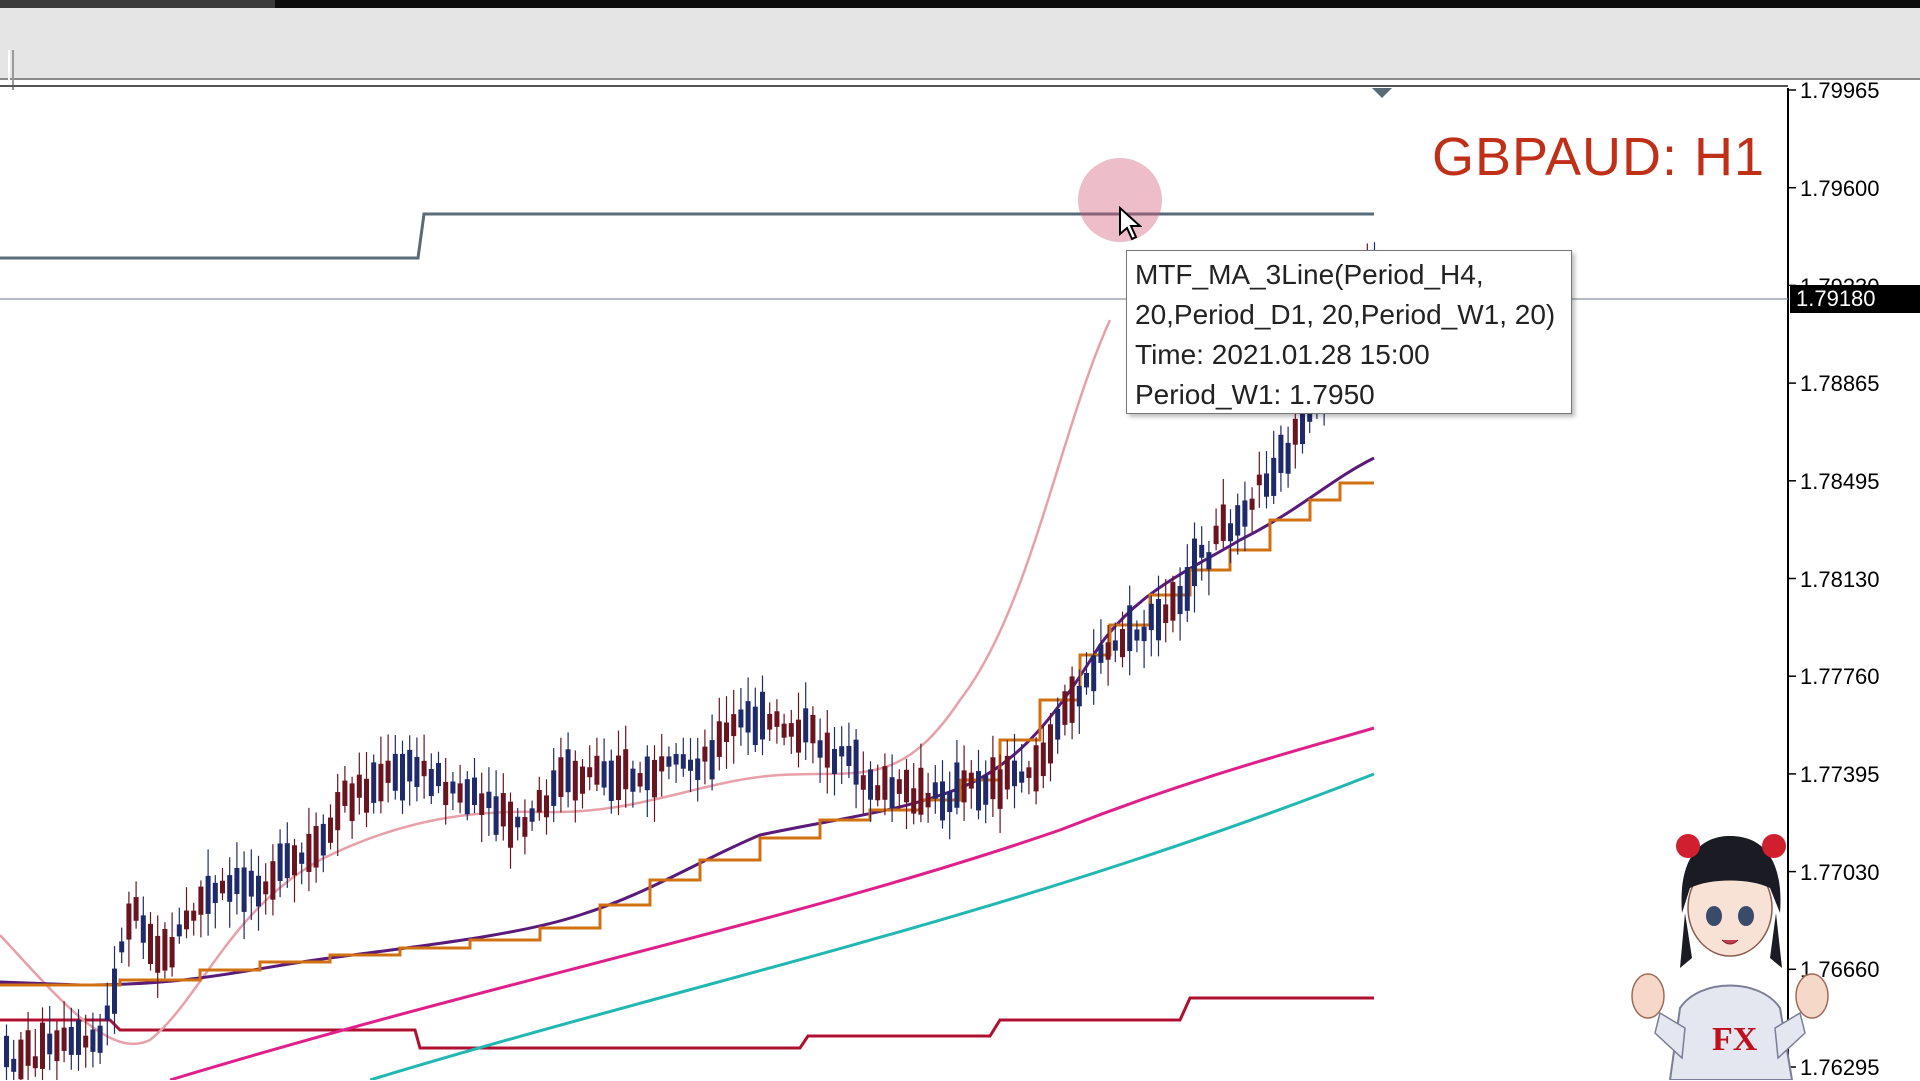  What do you see at coordinates (1855, 299) in the screenshot?
I see `current-price-badge: 1.79180` at bounding box center [1855, 299].